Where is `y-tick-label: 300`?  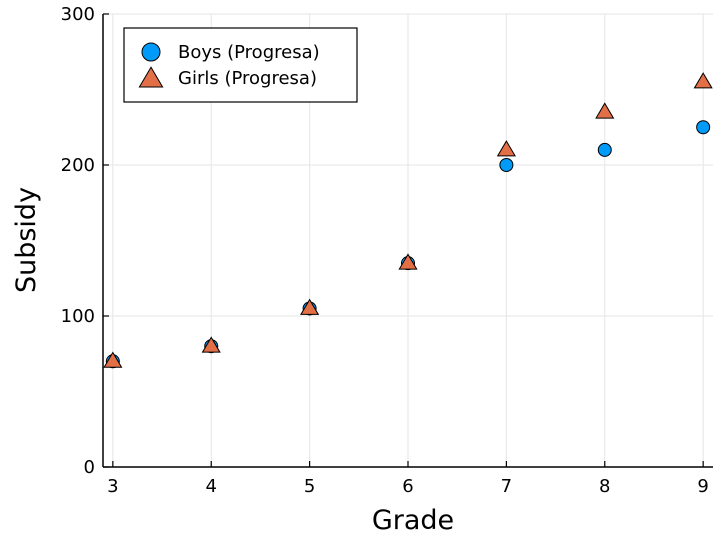 y-tick-label: 300 is located at coordinates (78, 14).